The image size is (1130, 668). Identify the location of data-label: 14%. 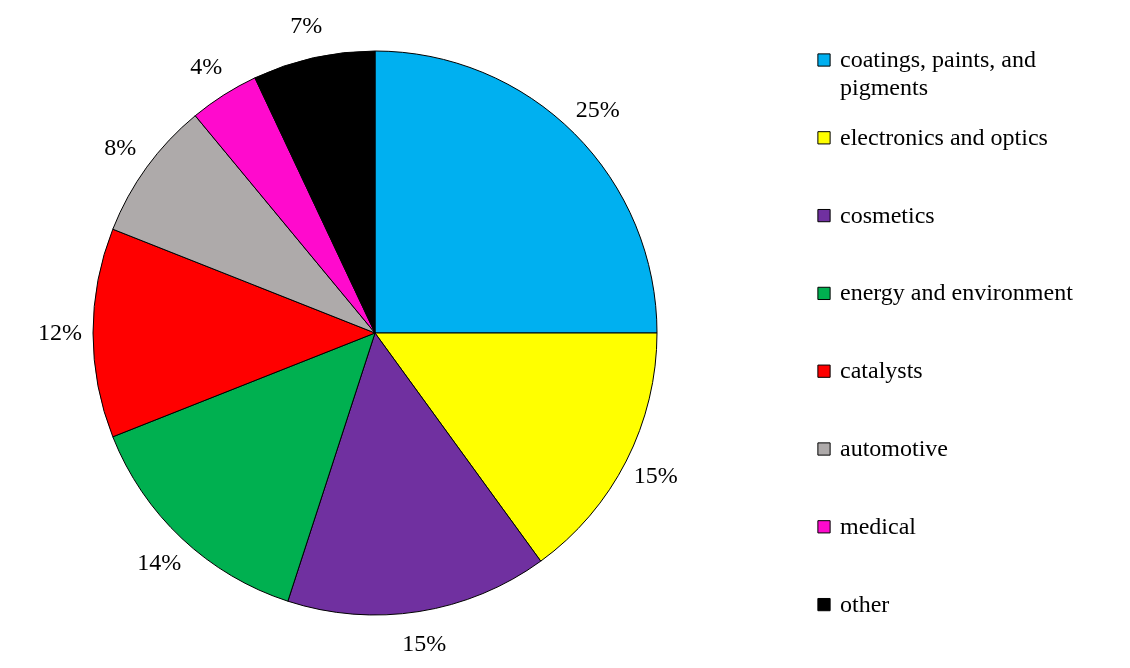
(159, 561).